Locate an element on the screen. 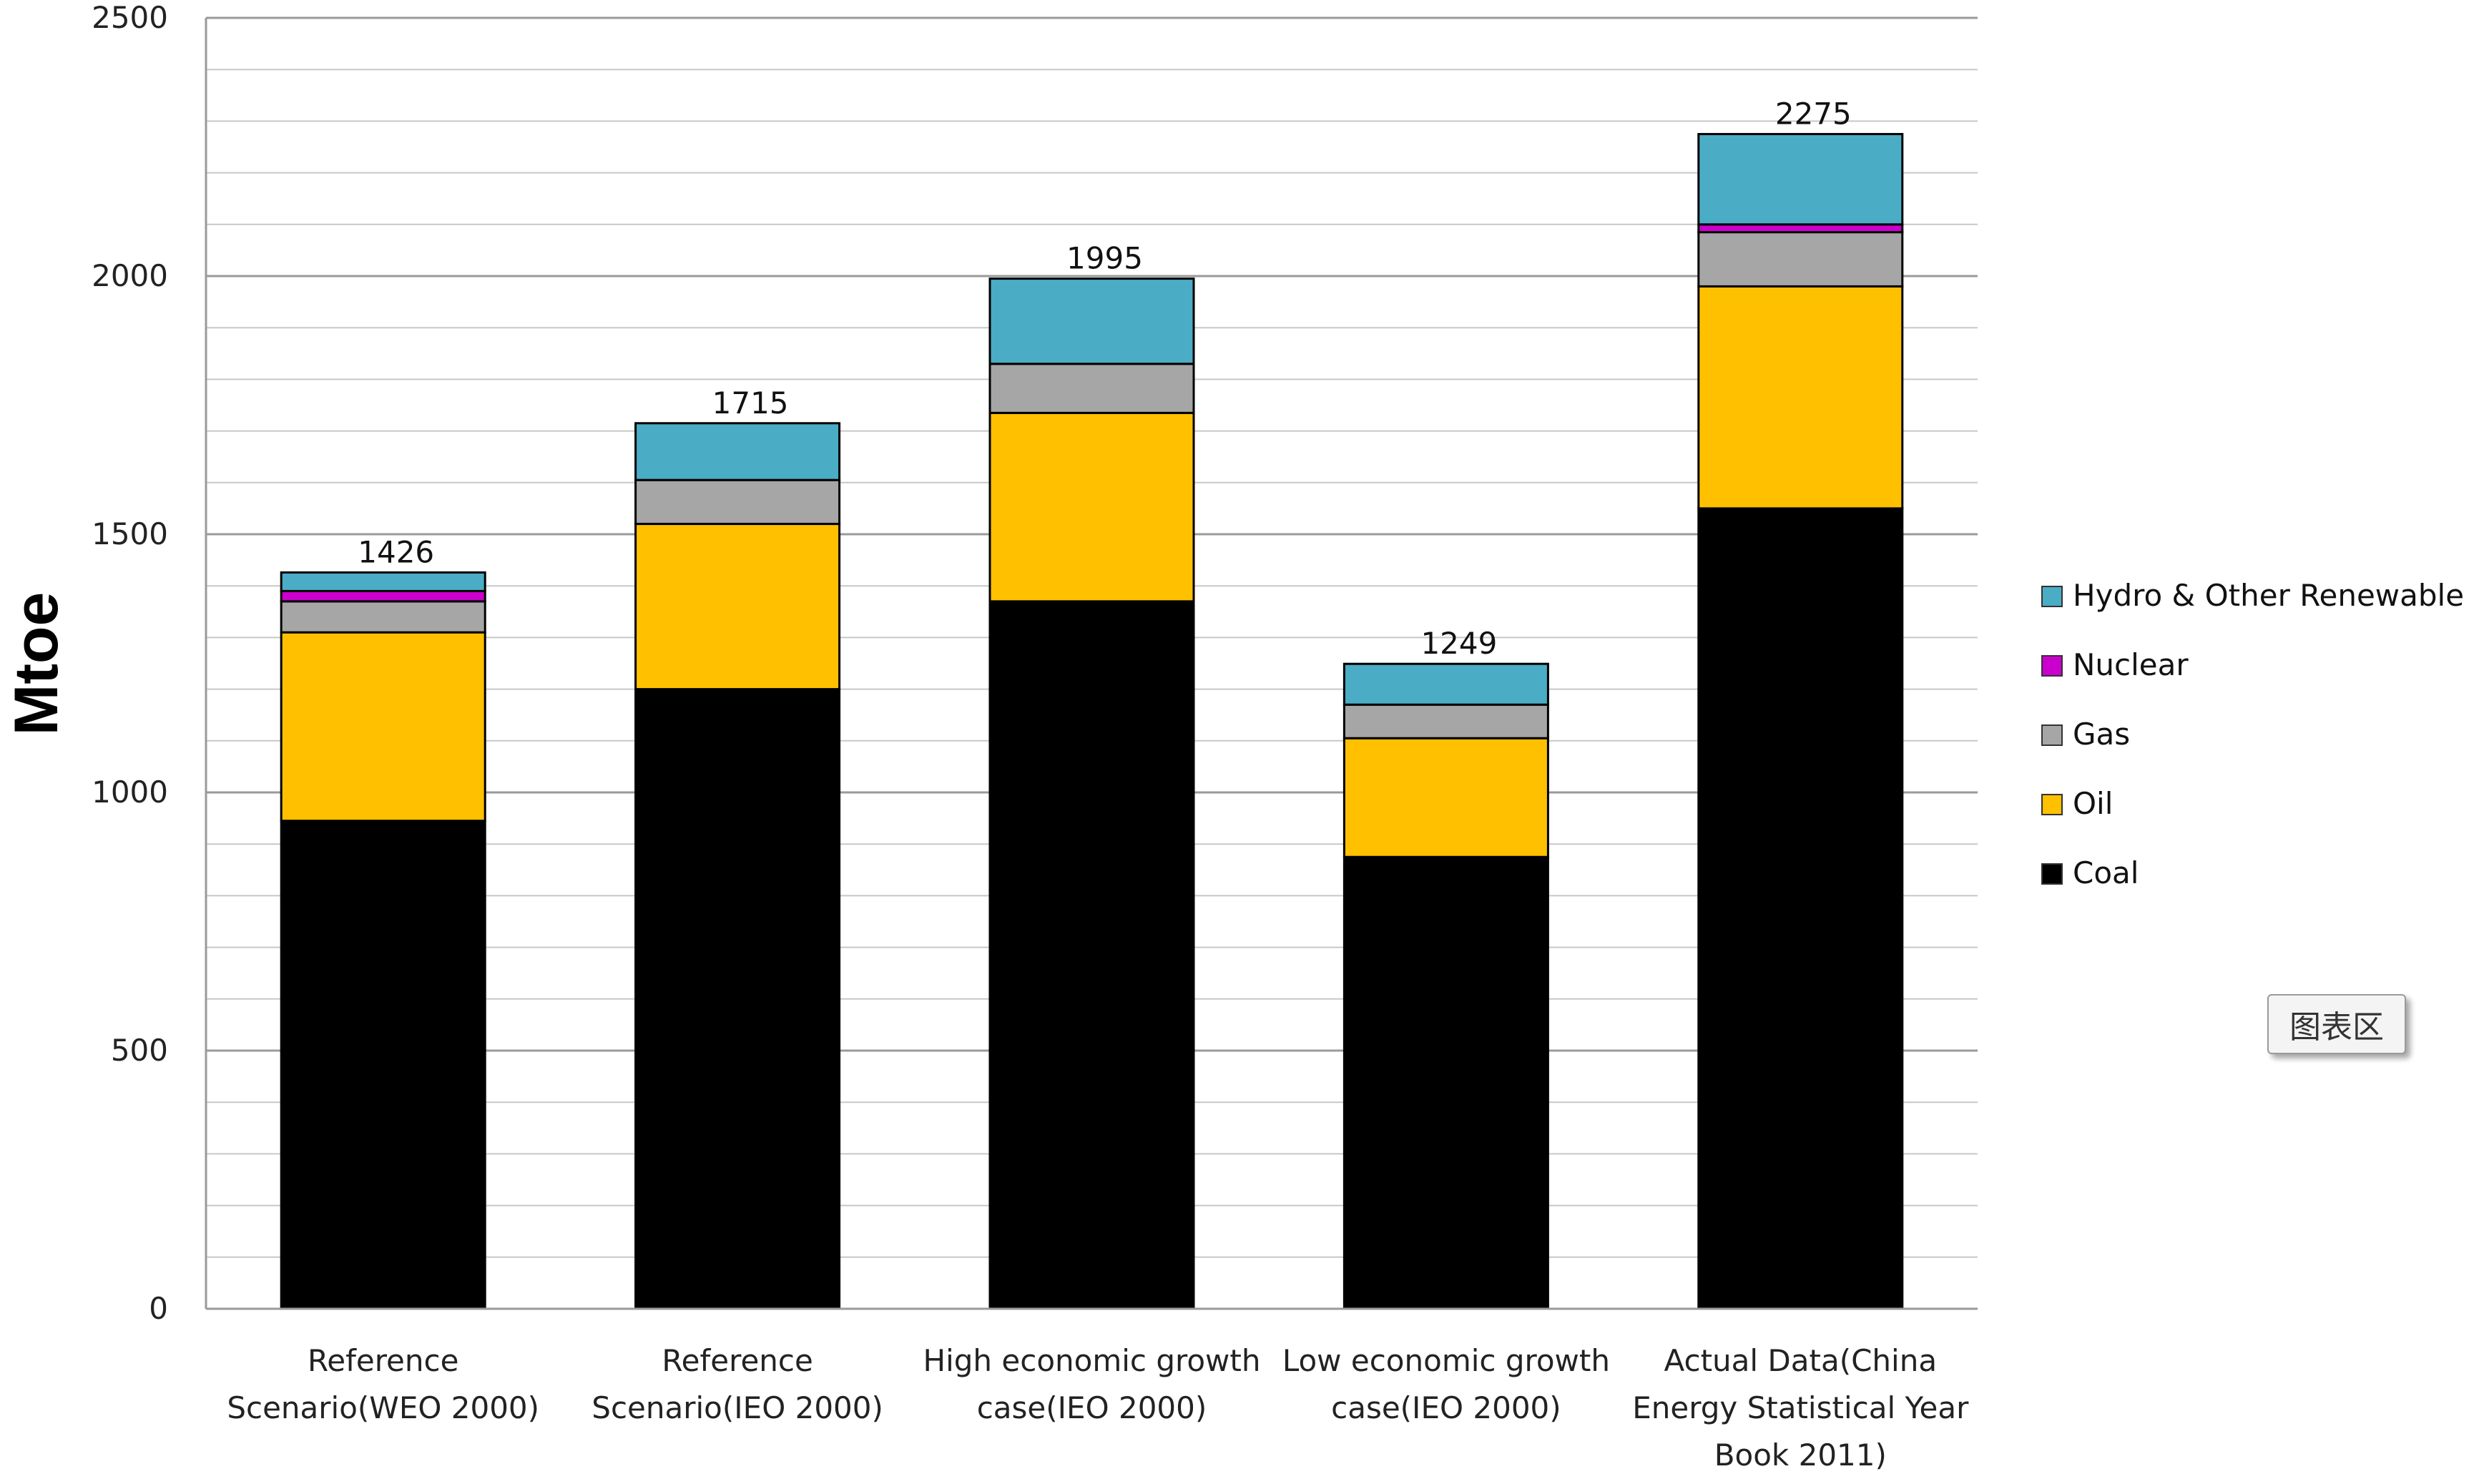  category-label: Reference Scenario(WEO 2000) is located at coordinates (383, 1384).